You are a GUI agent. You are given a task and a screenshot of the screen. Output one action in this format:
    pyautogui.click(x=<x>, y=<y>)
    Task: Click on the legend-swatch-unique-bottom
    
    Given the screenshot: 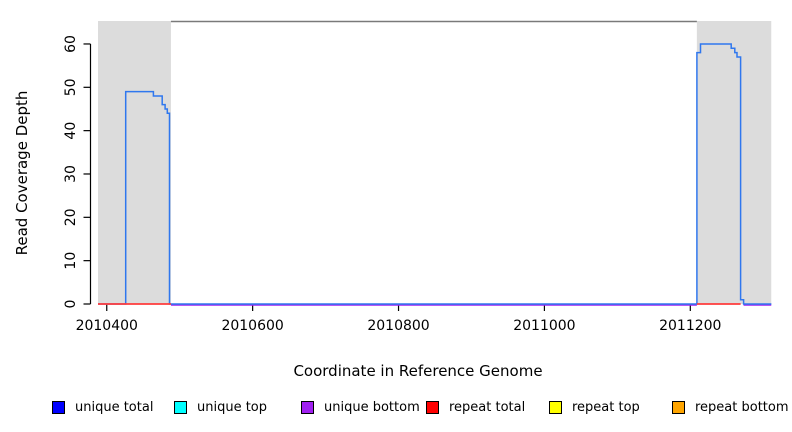 What is the action you would take?
    pyautogui.click(x=307, y=407)
    